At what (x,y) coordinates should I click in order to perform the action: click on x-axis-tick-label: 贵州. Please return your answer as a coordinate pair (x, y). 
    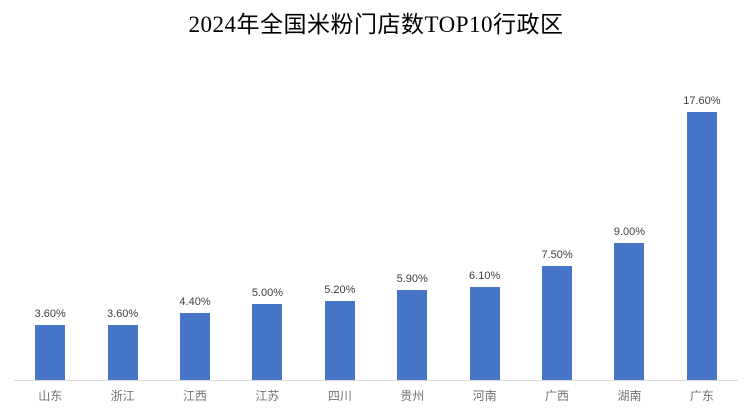
    Looking at the image, I should click on (412, 396).